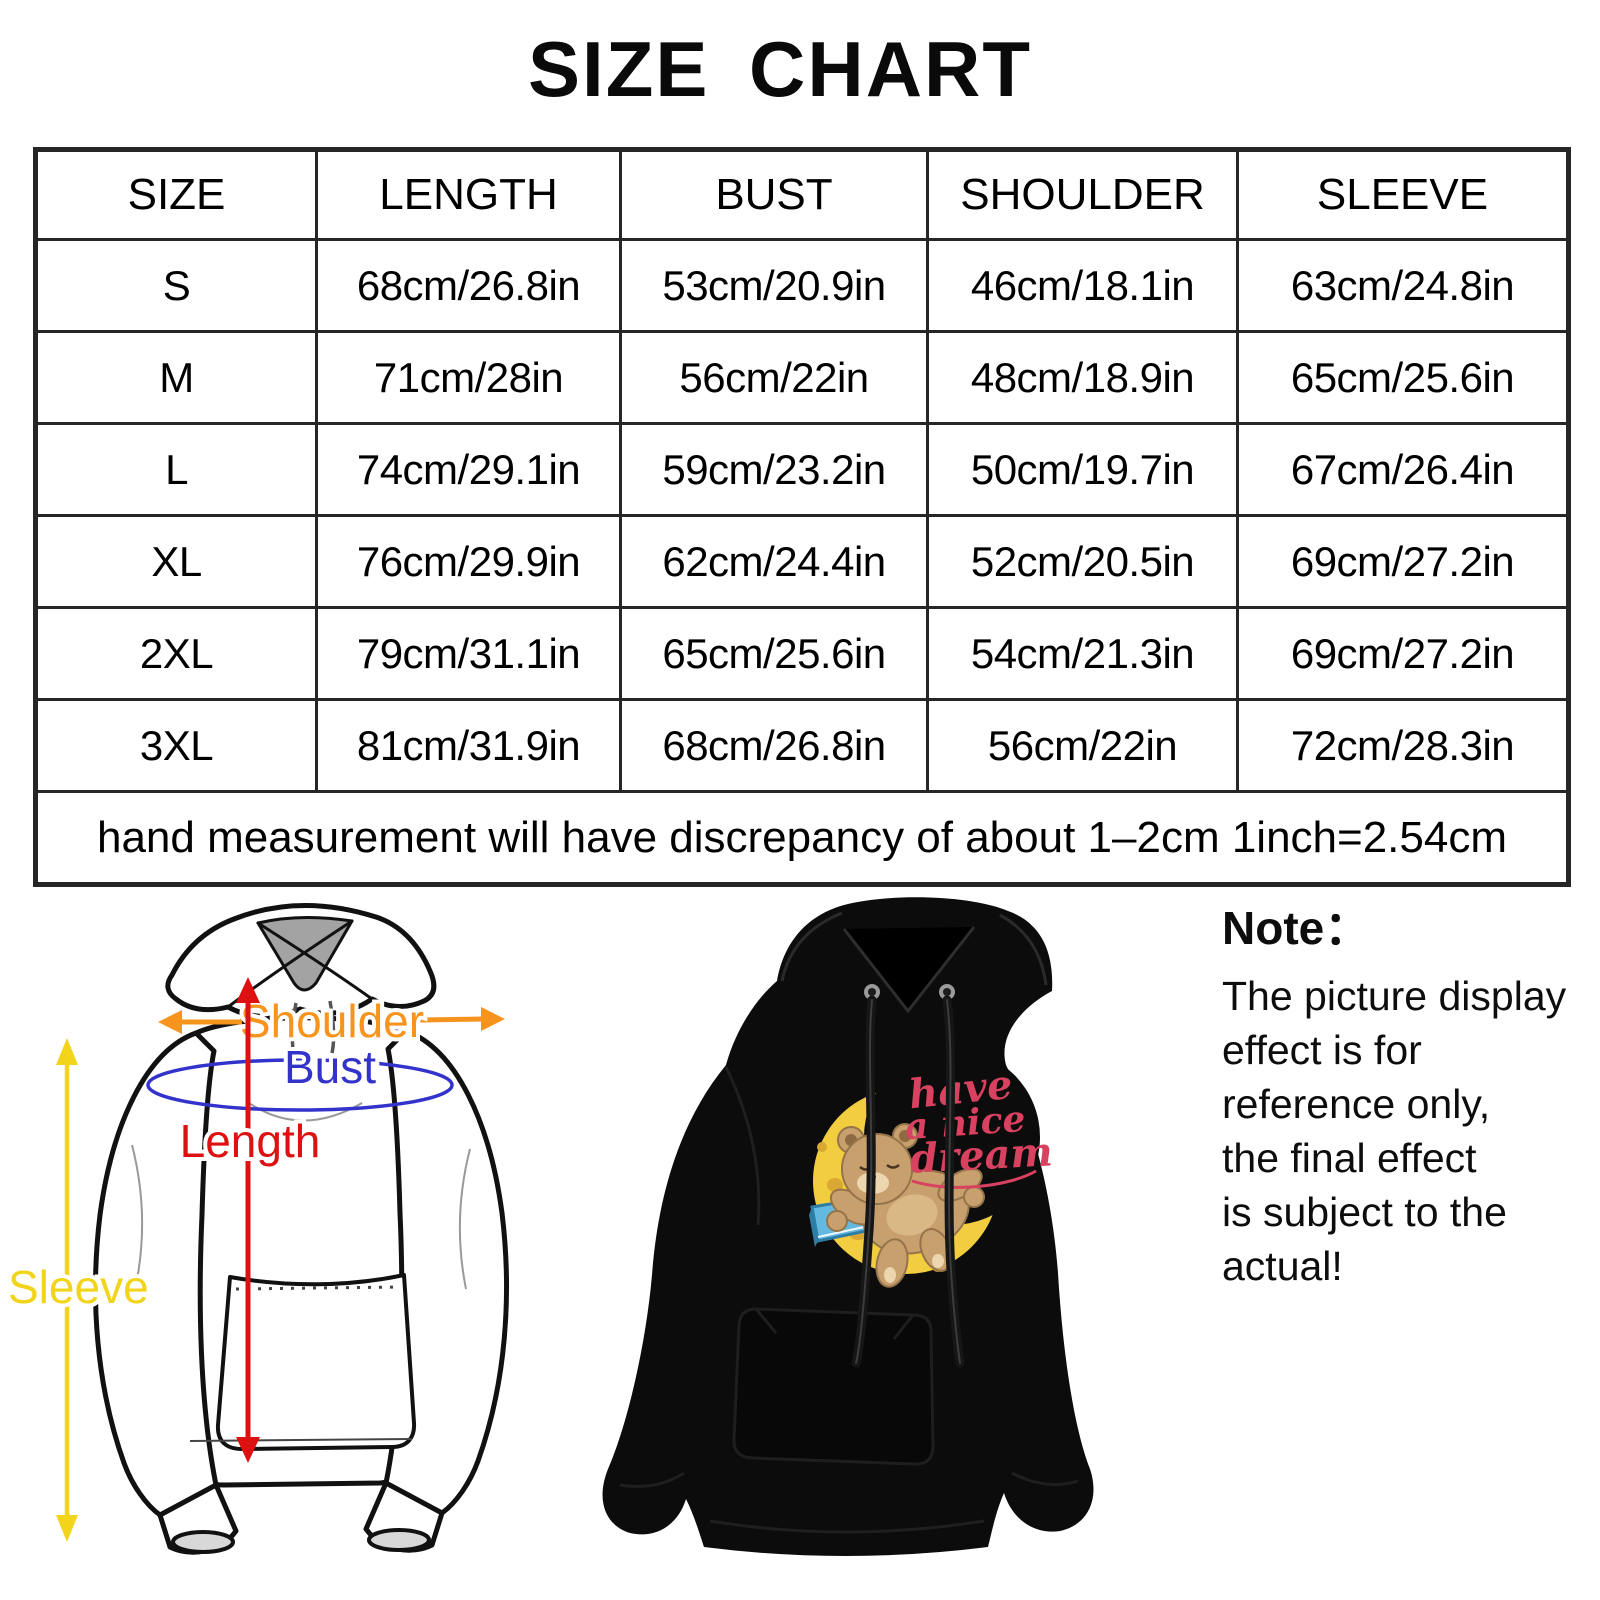 The image size is (1600, 1600). I want to click on measurement-diagram: Shoulder Bust Length Sleeve, so click(257, 1228).